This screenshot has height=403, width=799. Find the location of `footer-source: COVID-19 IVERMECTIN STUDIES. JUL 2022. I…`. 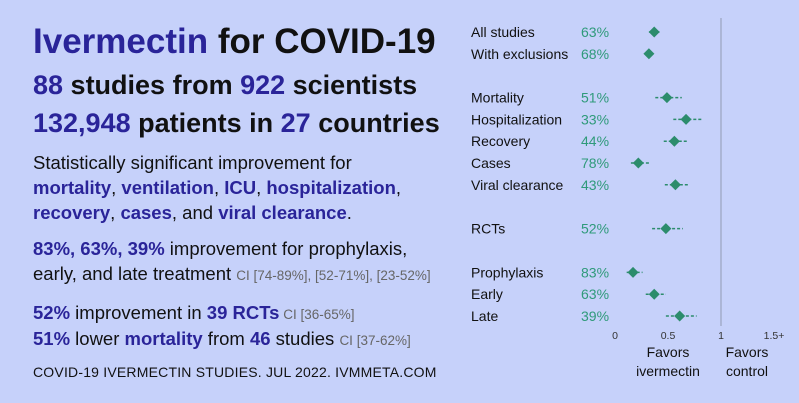

footer-source: COVID-19 IVERMECTIN STUDIES. JUL 2022. I… is located at coordinates (235, 372).